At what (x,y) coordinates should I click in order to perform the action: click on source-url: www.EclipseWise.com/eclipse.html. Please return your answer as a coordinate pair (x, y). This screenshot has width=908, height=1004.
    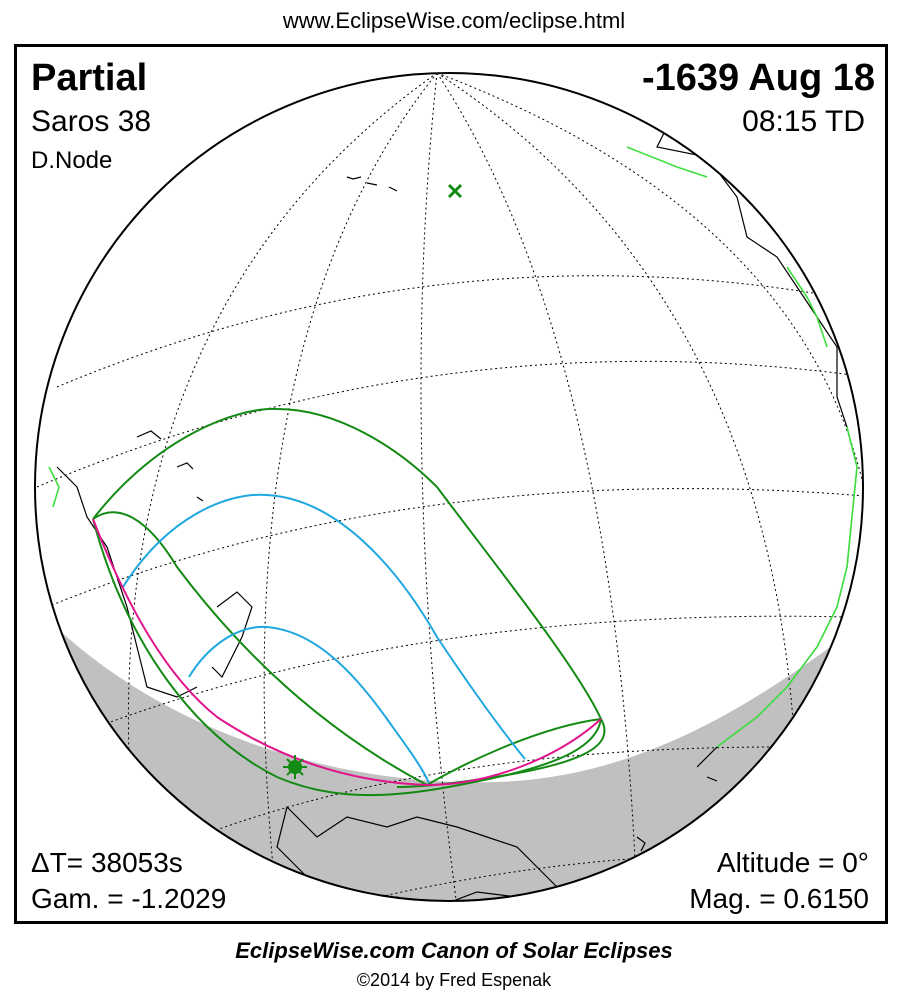
    Looking at the image, I should click on (454, 20).